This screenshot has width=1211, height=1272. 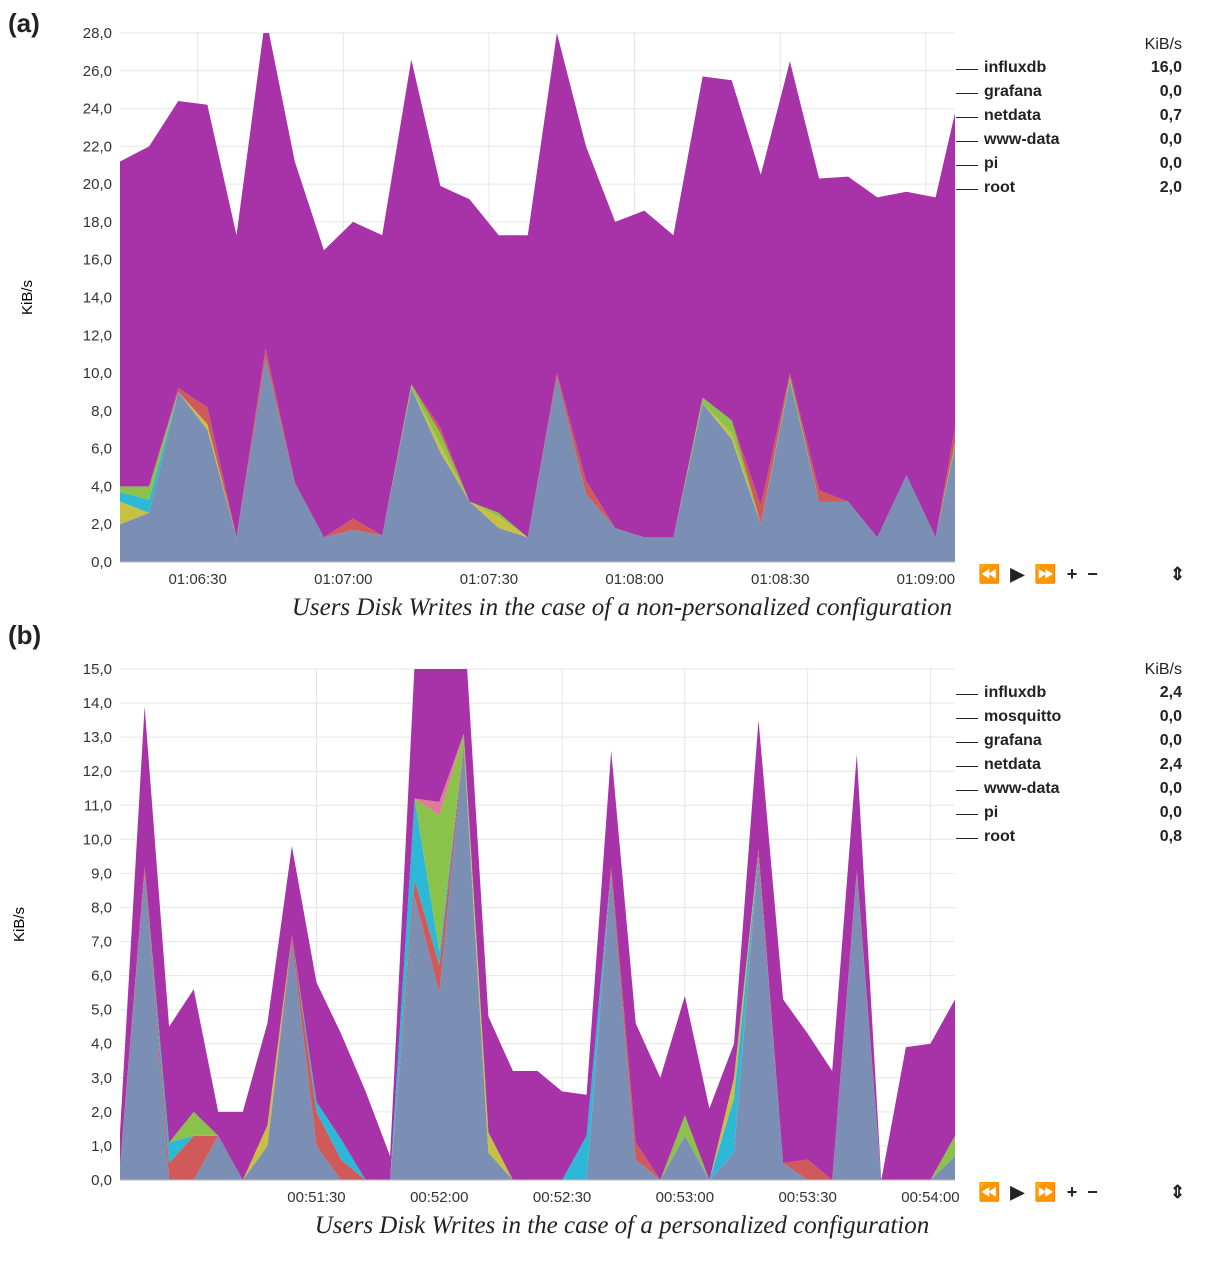 What do you see at coordinates (97, 71) in the screenshot?
I see `y-tick-label: 26,0` at bounding box center [97, 71].